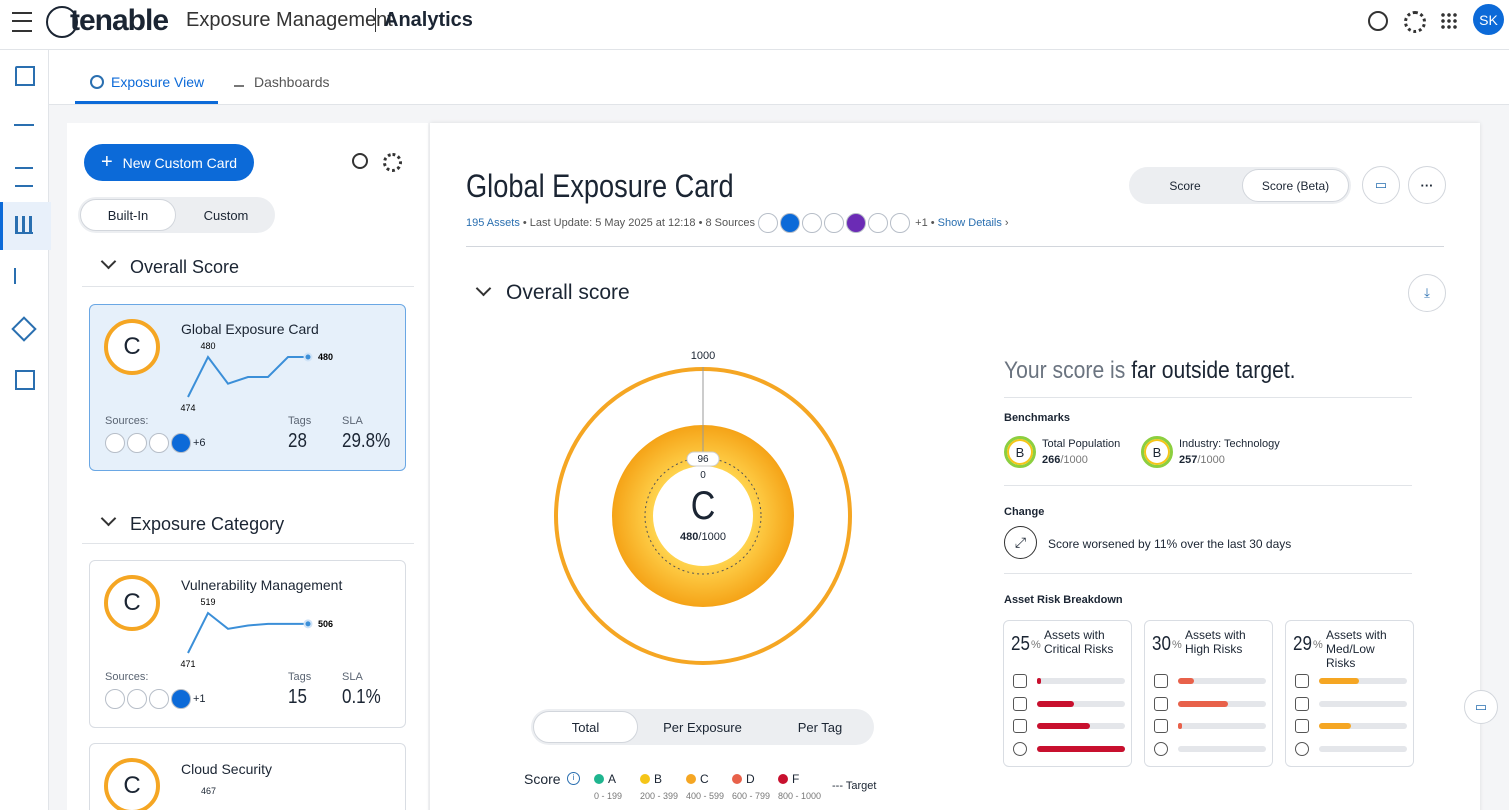 Image resolution: width=1509 pixels, height=810 pixels. What do you see at coordinates (325, 357) in the screenshot?
I see `trend-label: 480` at bounding box center [325, 357].